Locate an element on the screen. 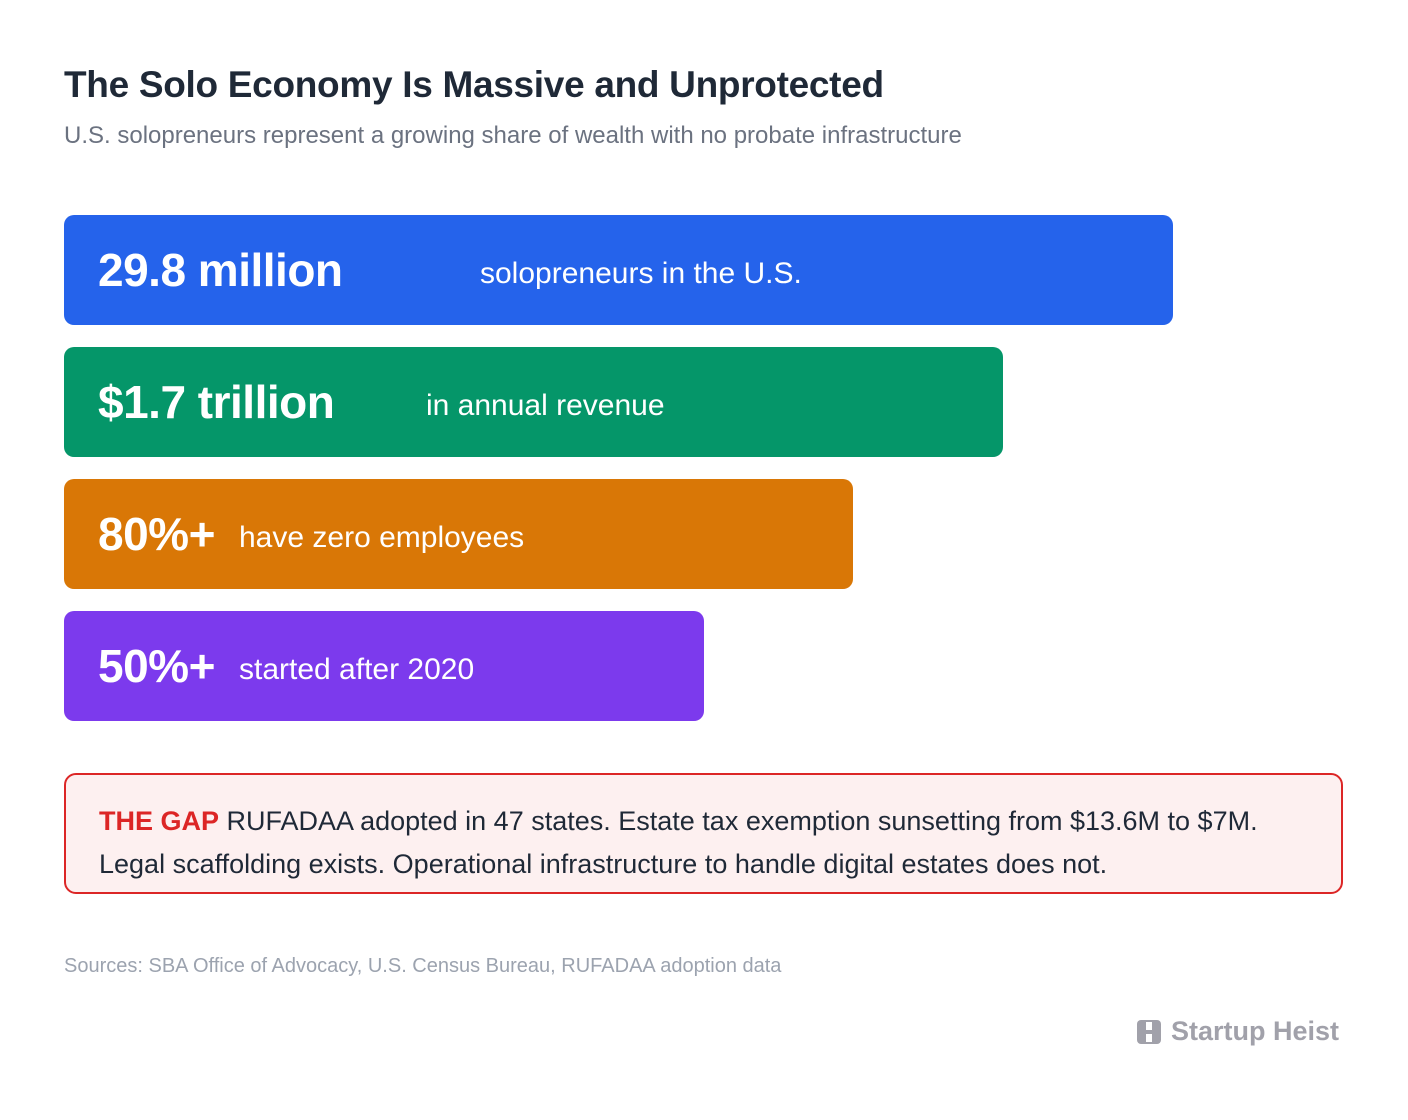 This screenshot has width=1408, height=1120. stat-bar-zero-employees: 80%+ have zero employees is located at coordinates (458, 534).